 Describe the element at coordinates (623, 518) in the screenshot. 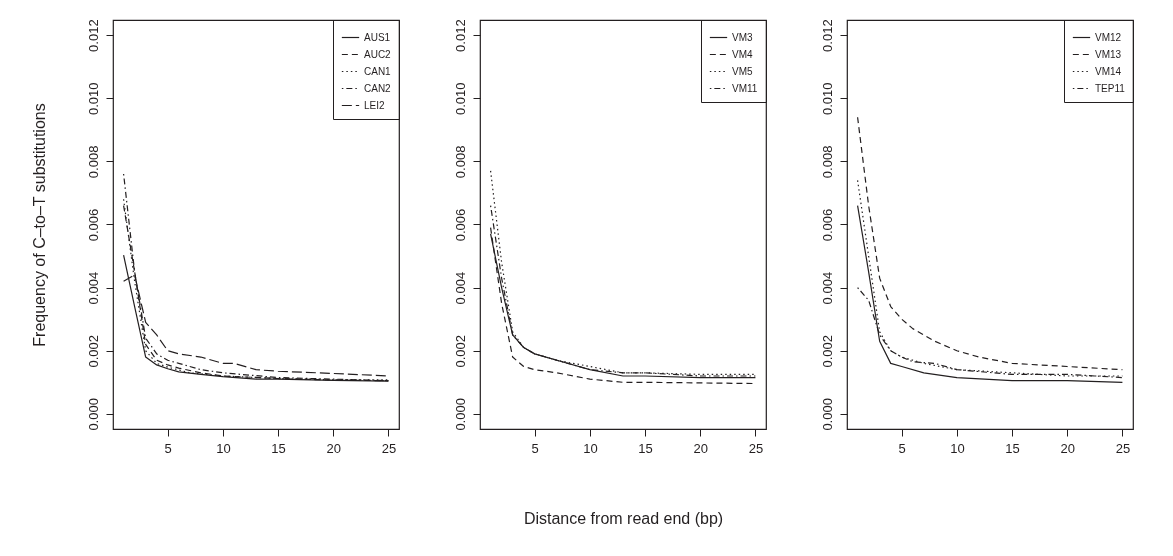

I see `x-axis-title: Distance from read end (bp)` at that location.